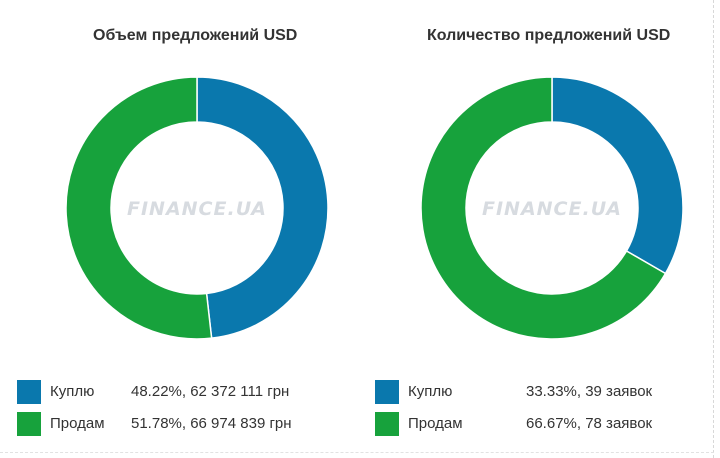 Image resolution: width=720 pixels, height=458 pixels. I want to click on legend-item-sell: Продам 51.78%, 66 974 839 грн, so click(187, 427).